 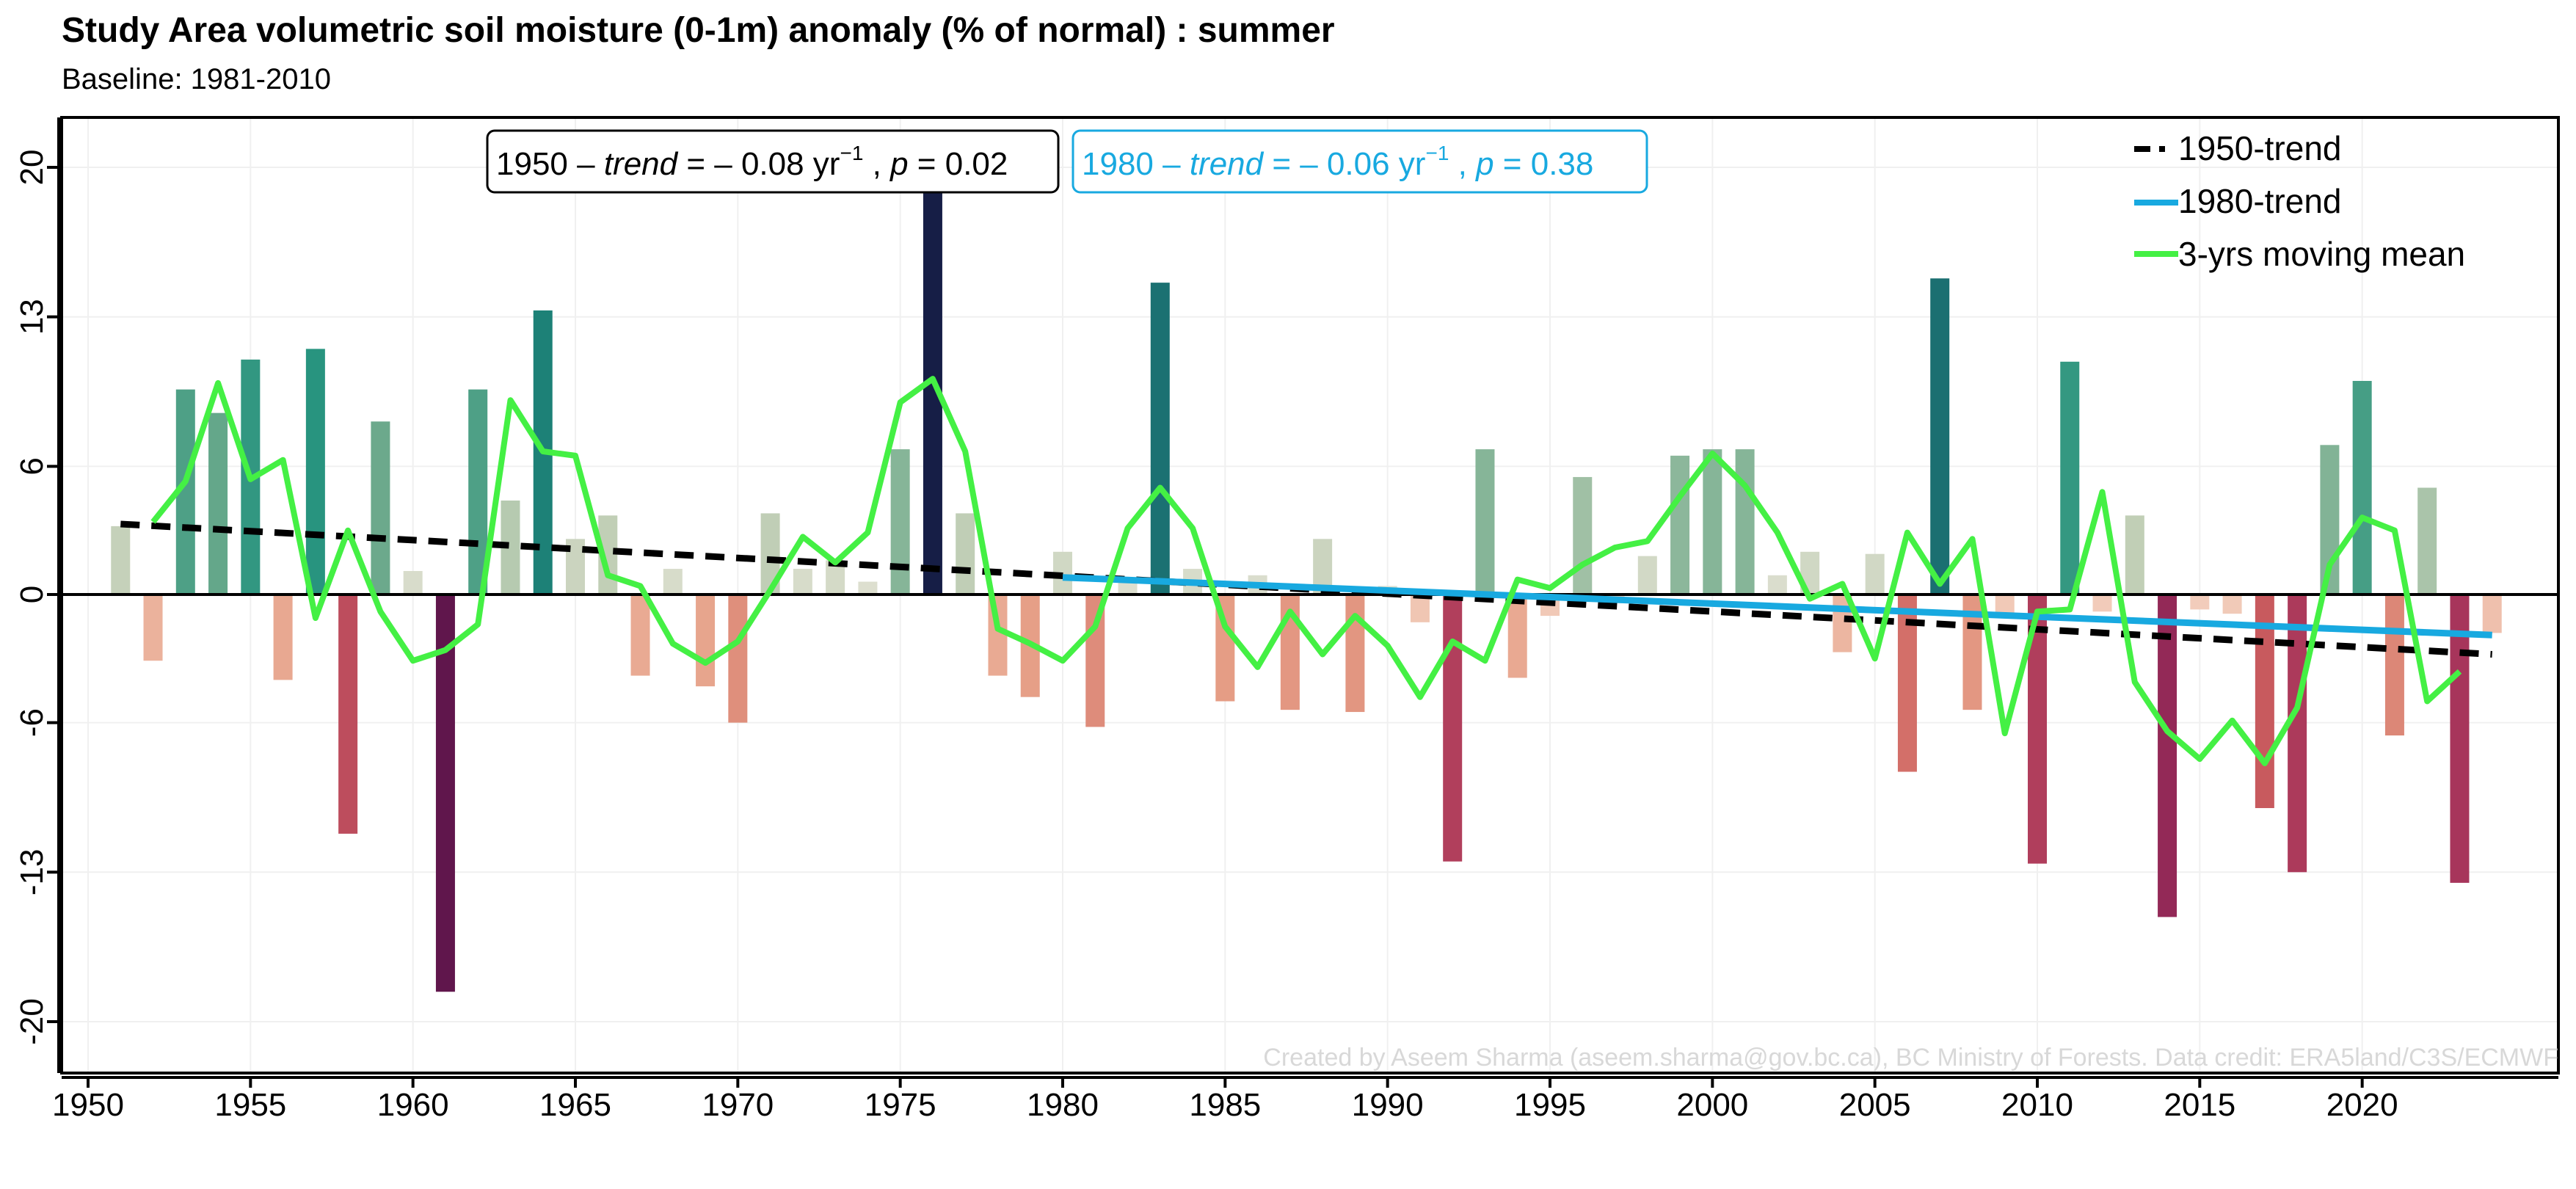 What do you see at coordinates (738, 658) in the screenshot?
I see `bar-1970` at bounding box center [738, 658].